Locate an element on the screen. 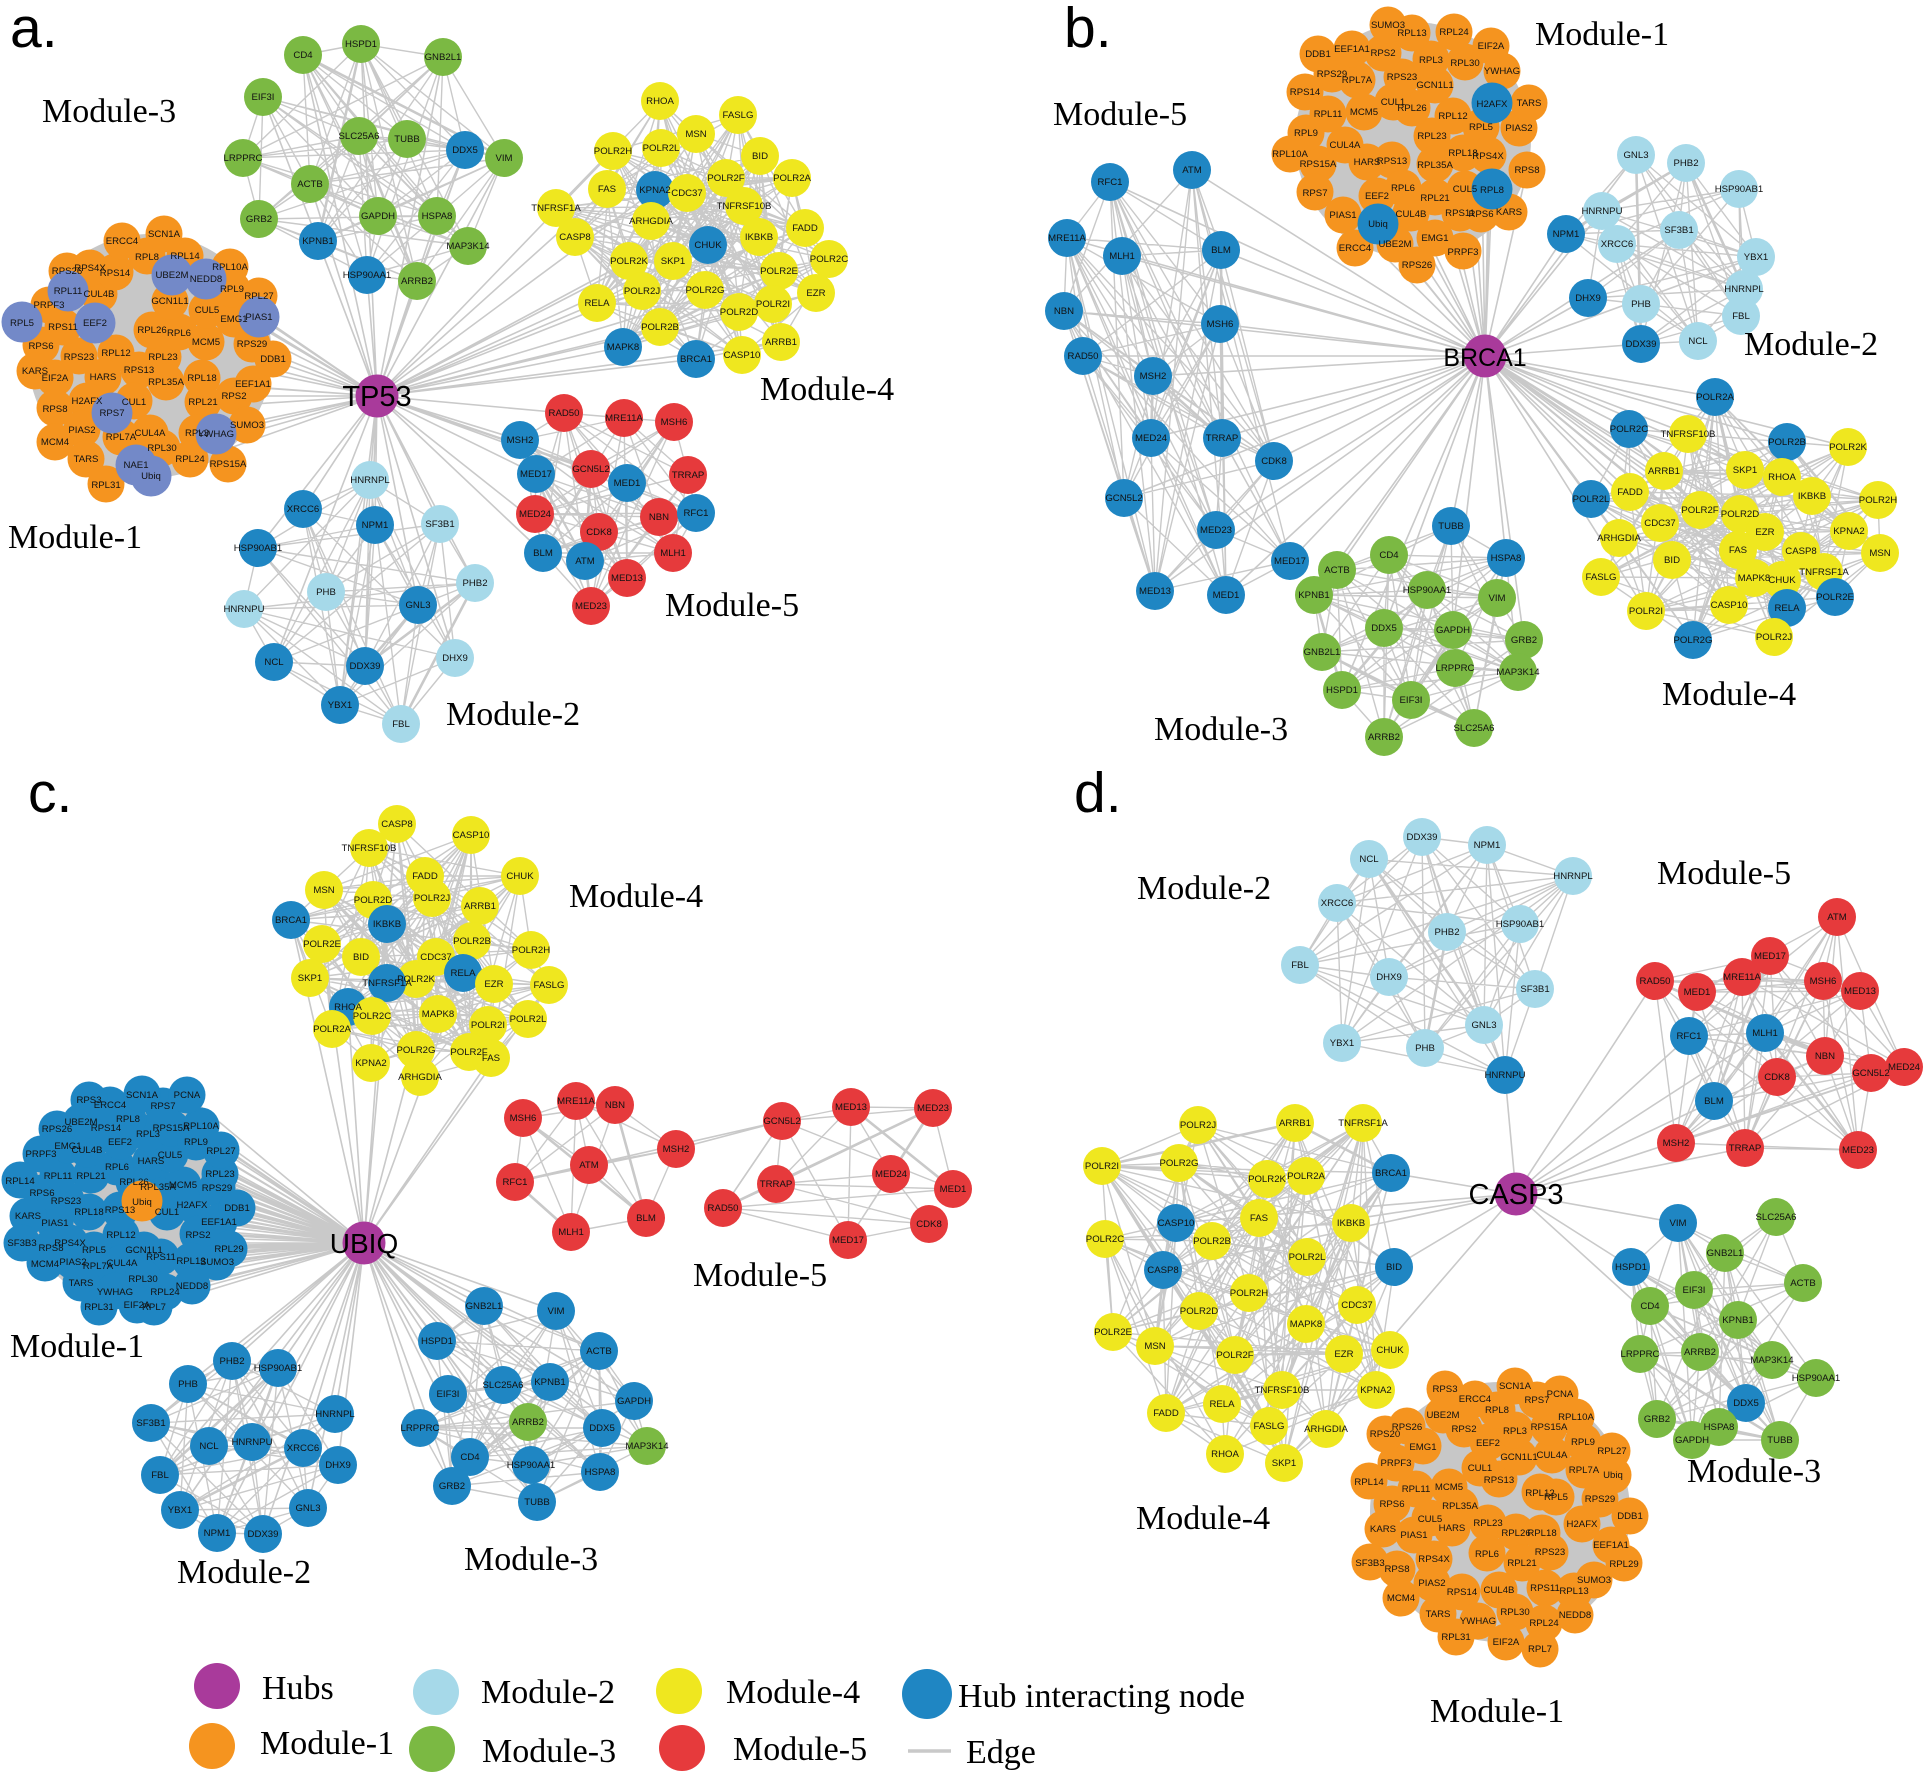 The width and height of the screenshot is (1923, 1775). svg-text: RPL21 is located at coordinates (90, 1176).